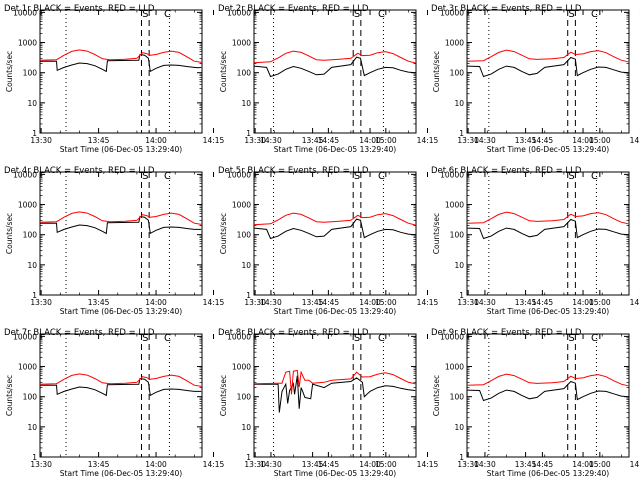 The image size is (640, 480). I want to click on panel-title: Det 5r BLACK = Events, RED = LLD, so click(293, 171).